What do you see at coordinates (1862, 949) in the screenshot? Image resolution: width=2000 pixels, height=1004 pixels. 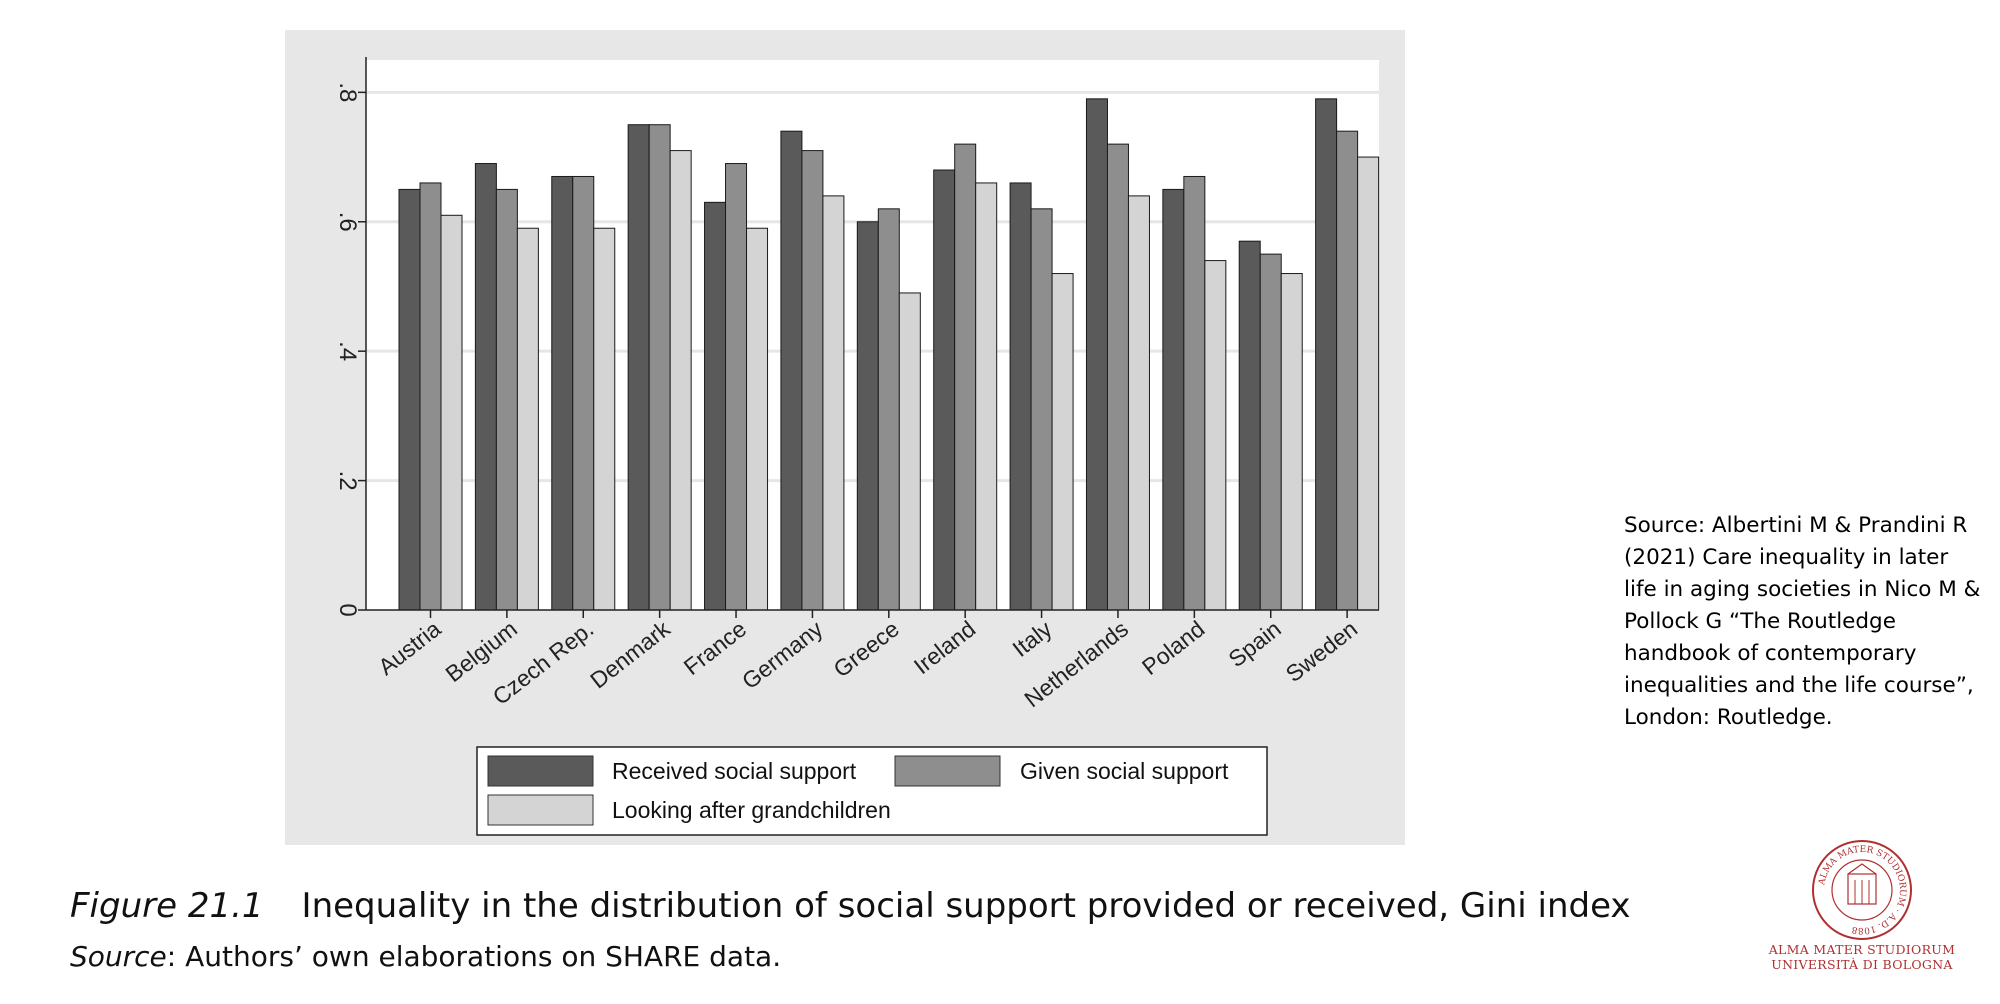 I see `logo-line-1: ALMA MATER STUDIORUM` at bounding box center [1862, 949].